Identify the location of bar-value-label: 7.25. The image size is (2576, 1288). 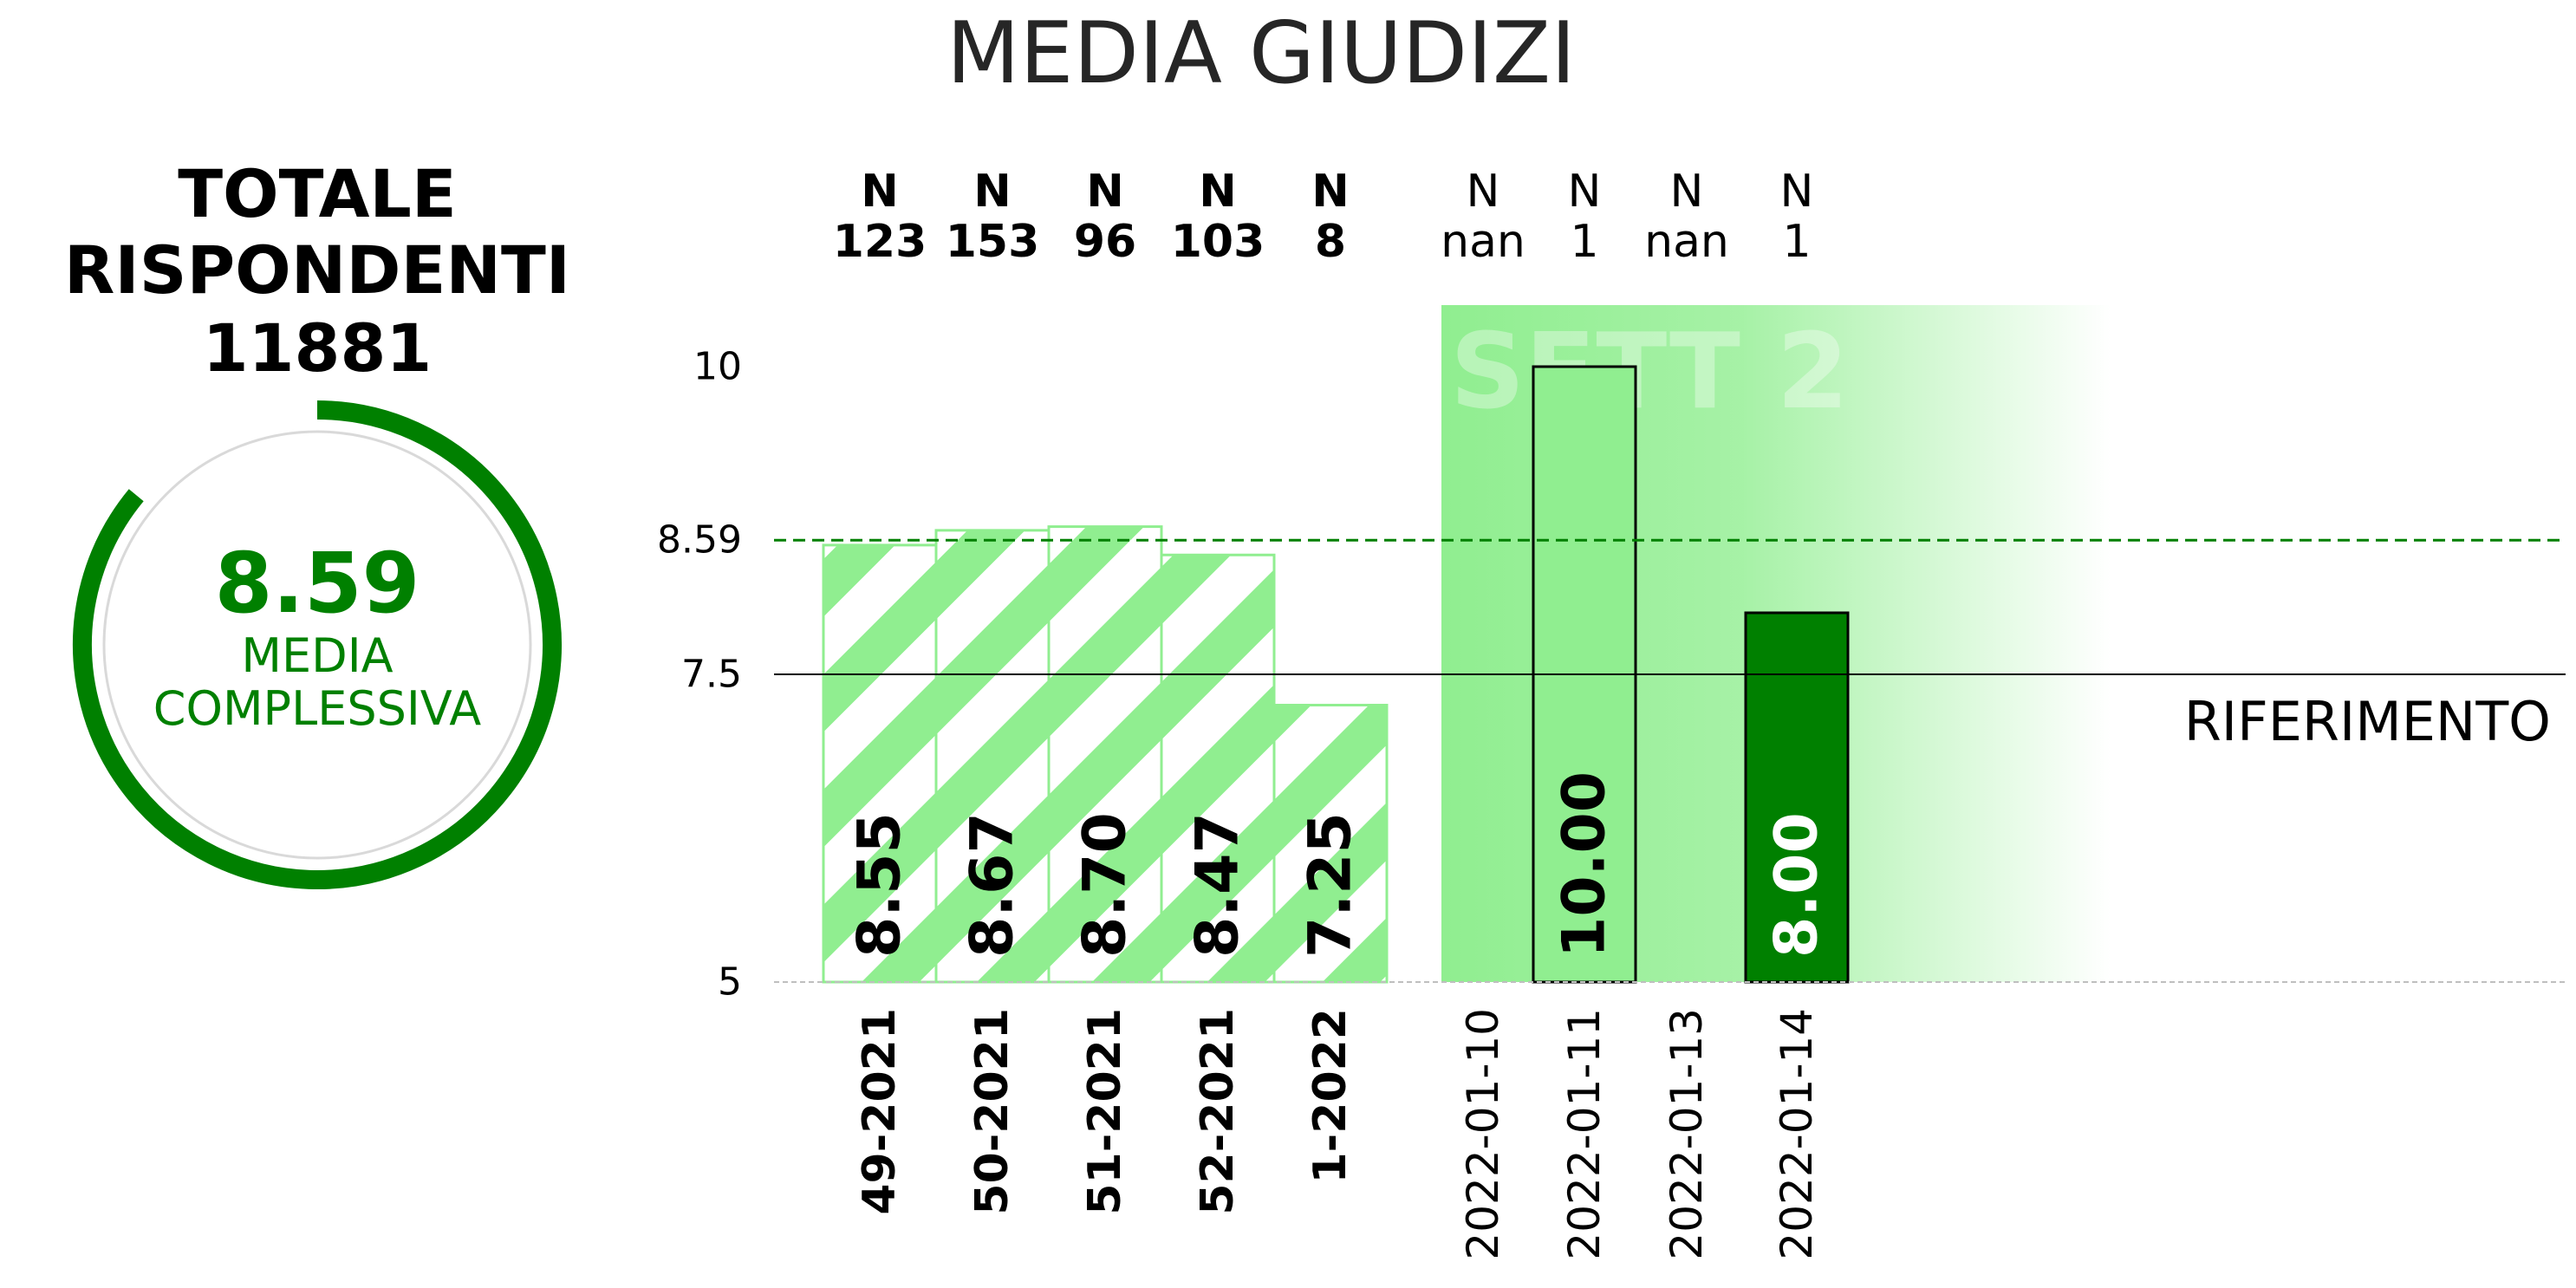
(1331, 885).